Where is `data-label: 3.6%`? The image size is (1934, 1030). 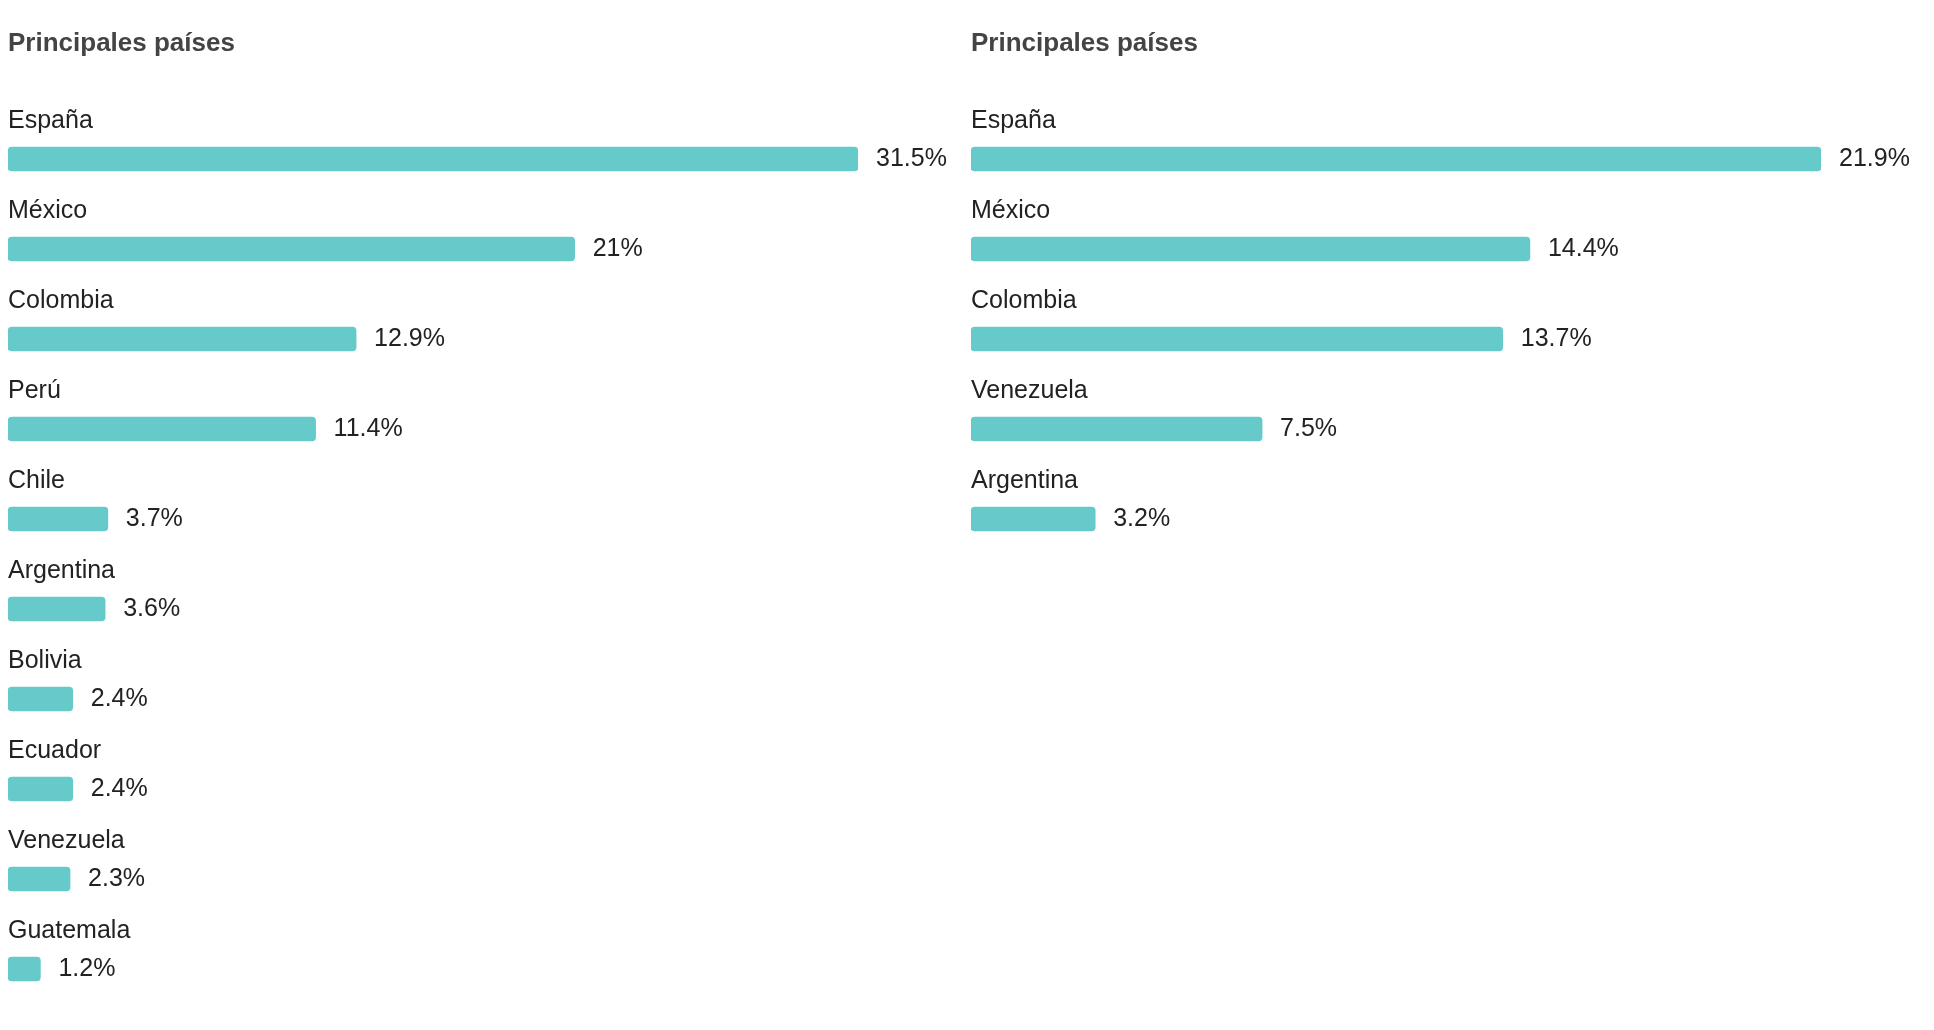
data-label: 3.6% is located at coordinates (152, 606).